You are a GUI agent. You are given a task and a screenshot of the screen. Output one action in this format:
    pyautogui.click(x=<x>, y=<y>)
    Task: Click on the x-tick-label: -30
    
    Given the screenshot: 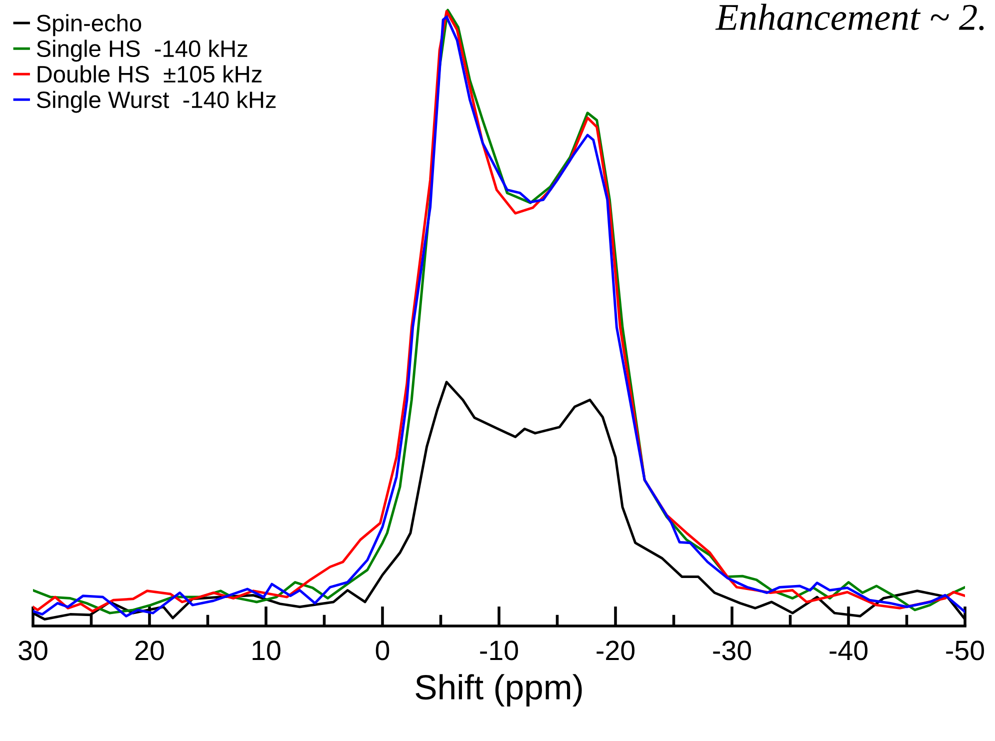 What is the action you would take?
    pyautogui.click(x=732, y=650)
    